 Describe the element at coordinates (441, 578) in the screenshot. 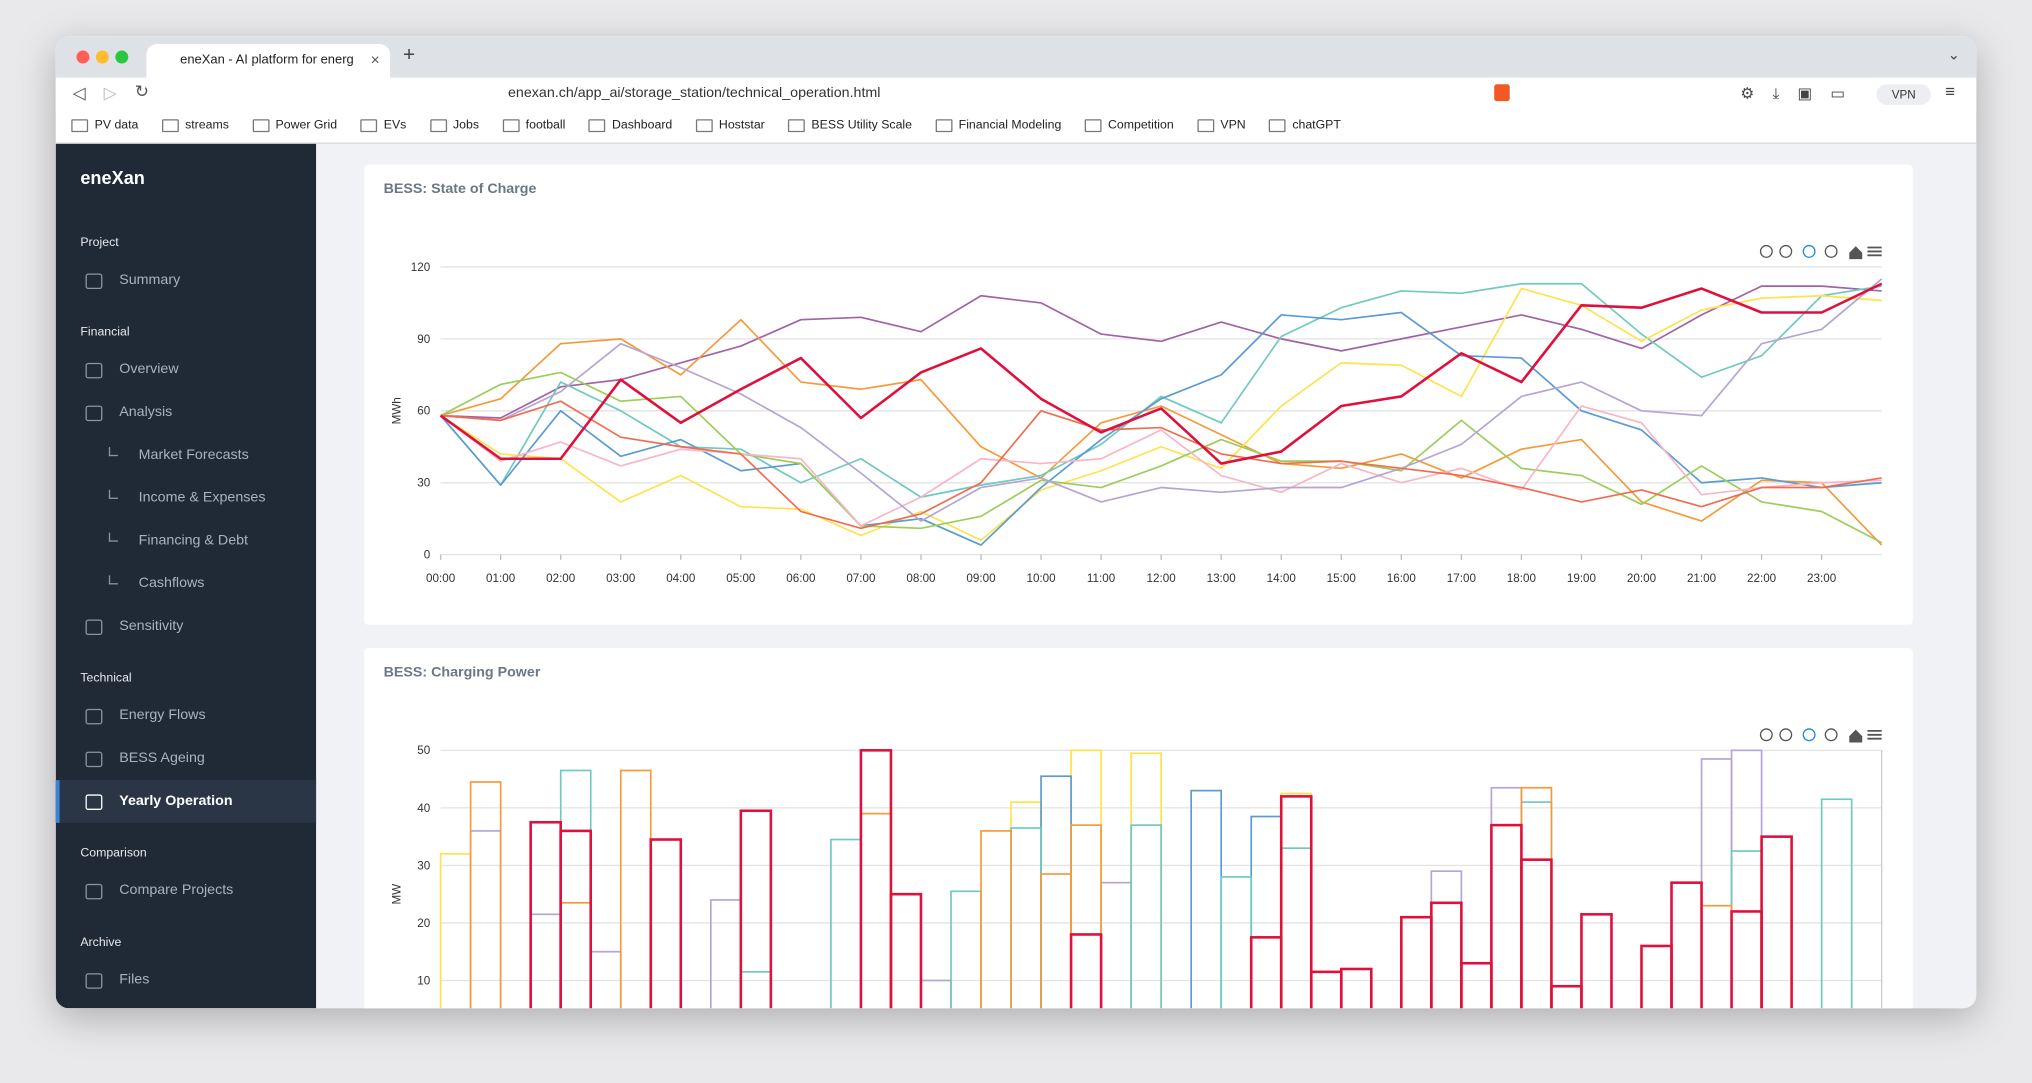

I see `x-tick-label: 00:00` at that location.